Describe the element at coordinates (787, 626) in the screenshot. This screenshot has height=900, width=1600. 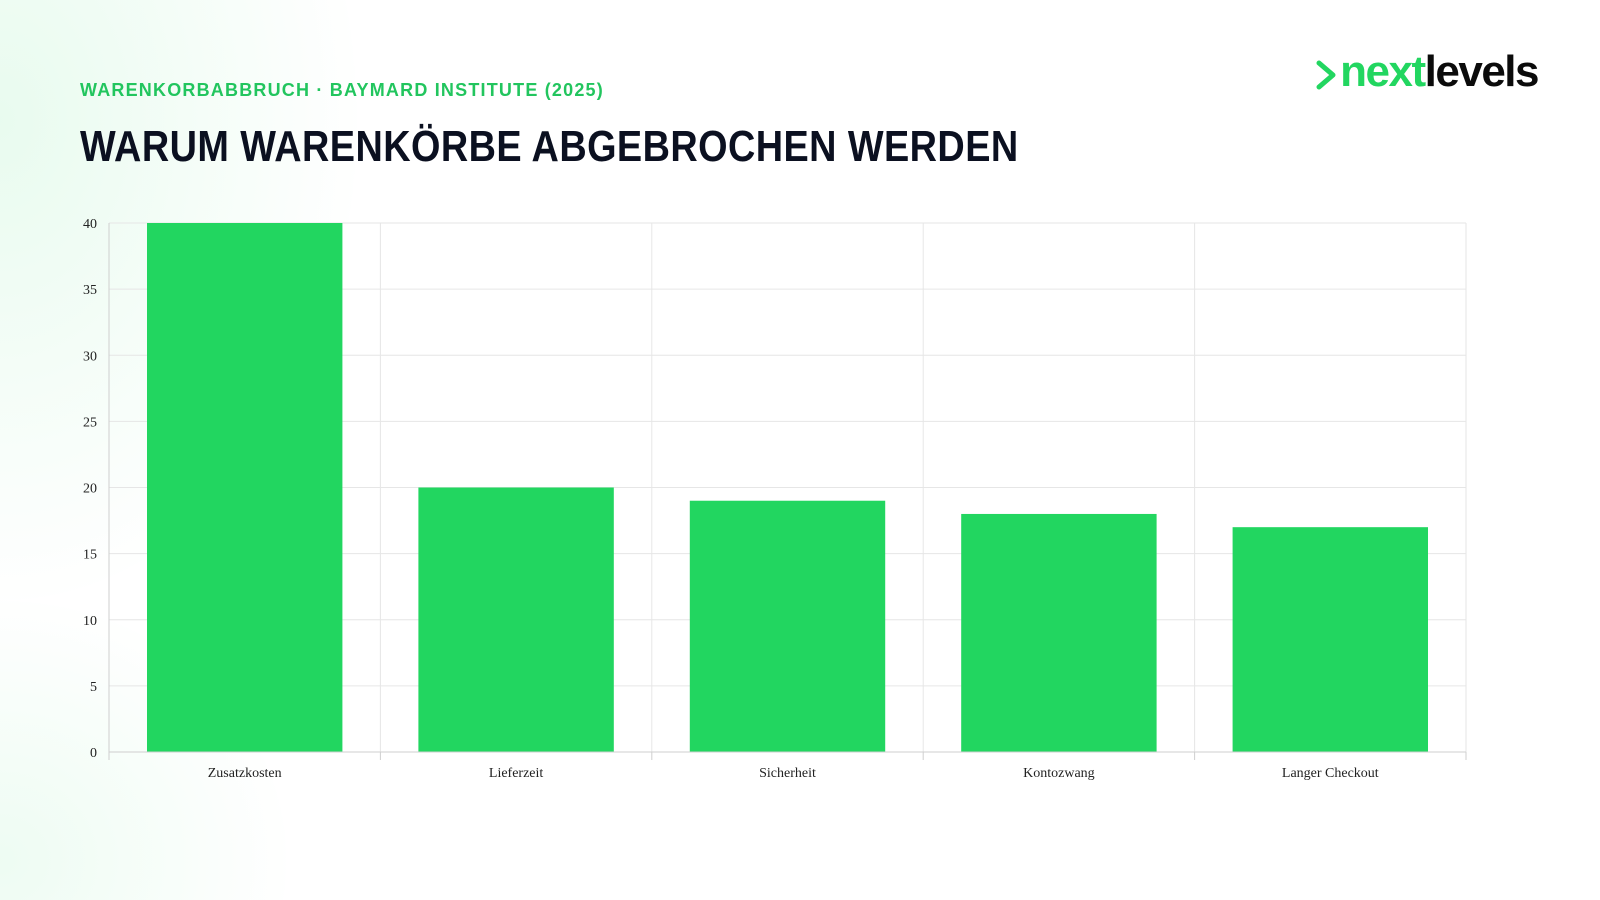
I see `bar-sicherheit` at that location.